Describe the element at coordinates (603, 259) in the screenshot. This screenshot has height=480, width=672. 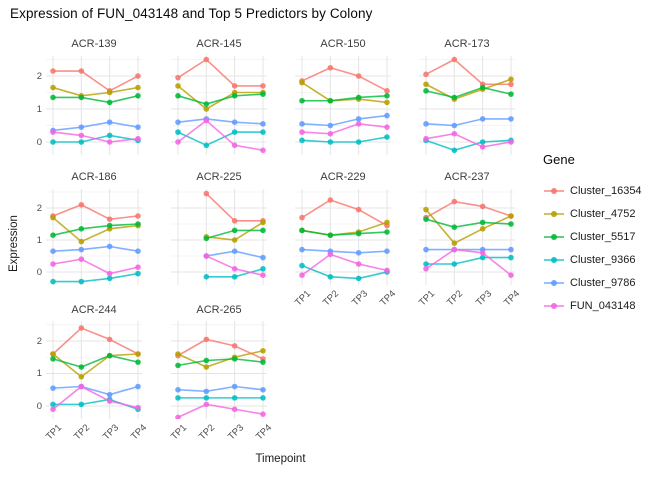
I see `legend-label: Cluster_9366` at that location.